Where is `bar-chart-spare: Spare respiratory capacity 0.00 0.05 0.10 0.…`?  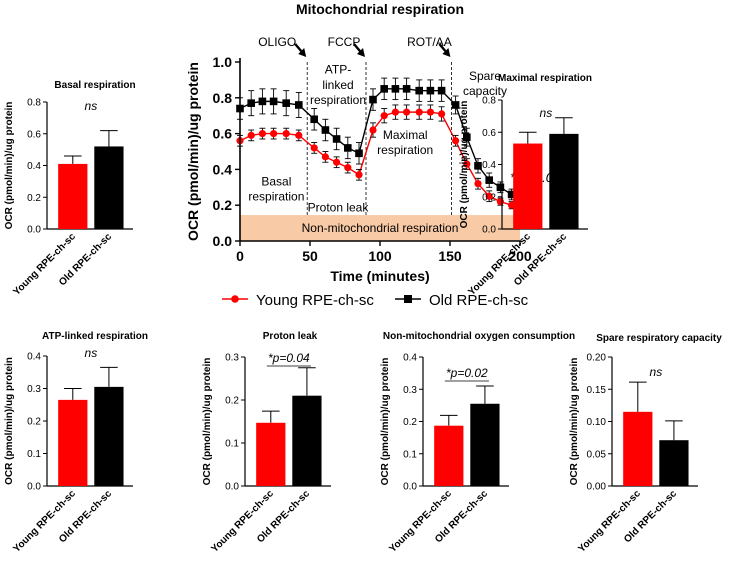
bar-chart-spare: Spare respiratory capacity 0.00 0.05 0.10 0.… is located at coordinates (645, 444).